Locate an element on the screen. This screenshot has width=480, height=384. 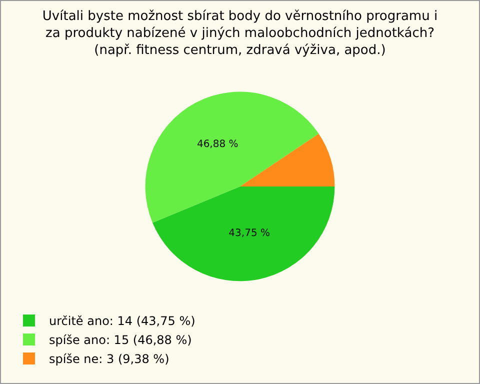
chart-title: Uvítali byste možnost sbírat body do věrnostního programu i za produkty nabízené v jiných maloobchodních jednotkách? (např. fitness centrum, zdravá výživa, apod.) is located at coordinates (240, 33).